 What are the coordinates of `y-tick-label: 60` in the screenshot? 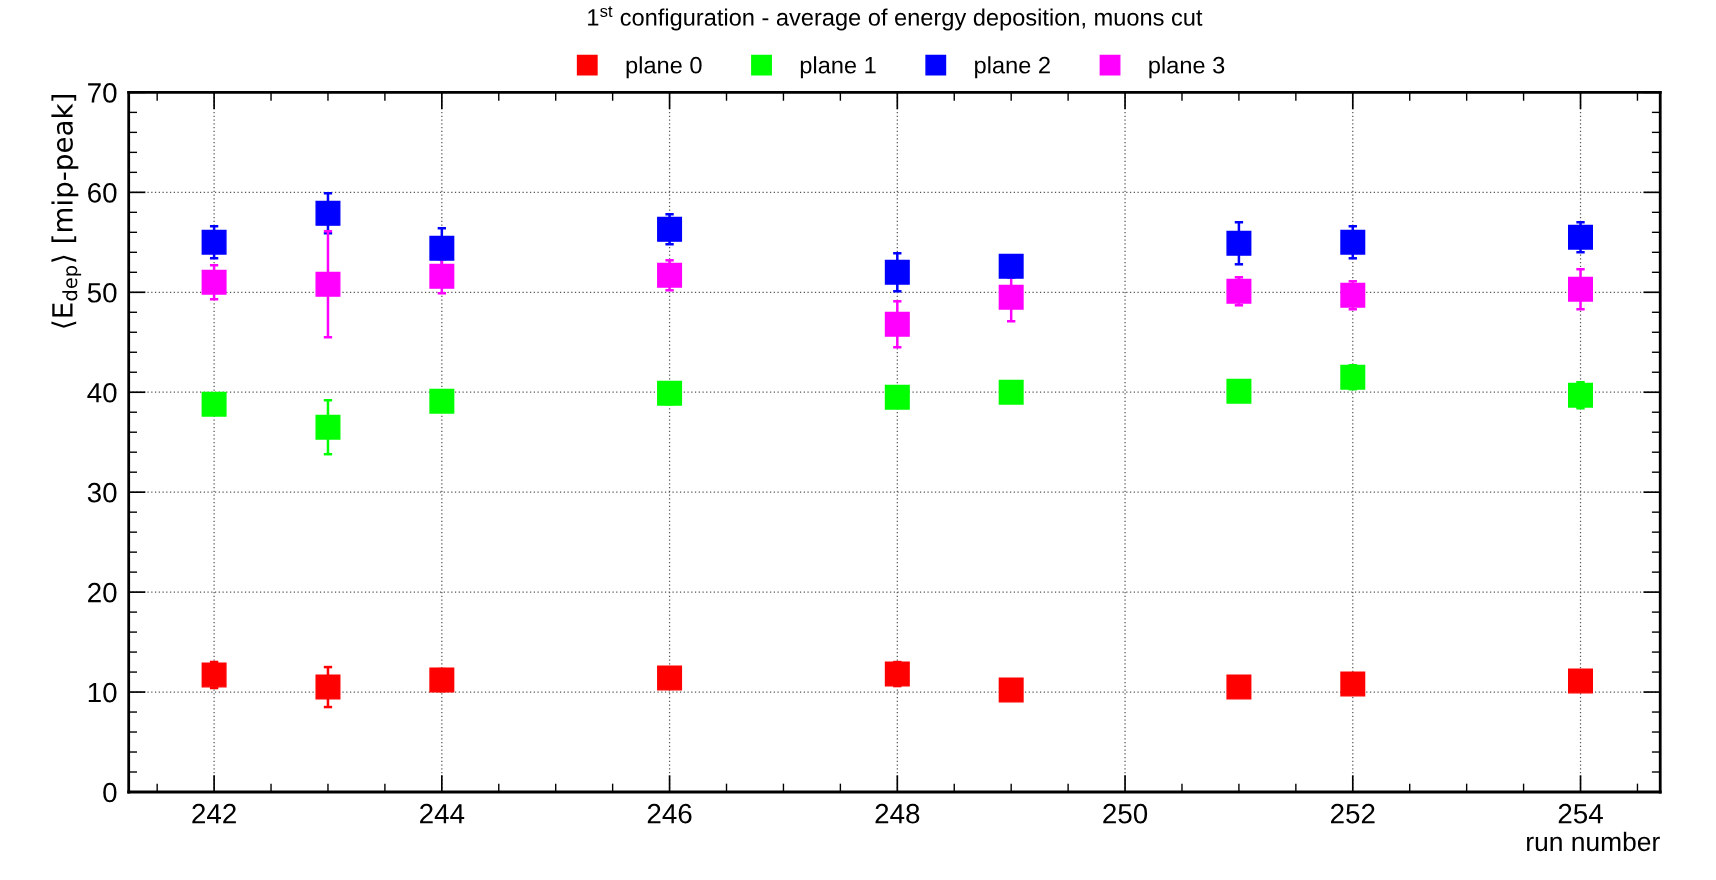 It's located at (102, 193).